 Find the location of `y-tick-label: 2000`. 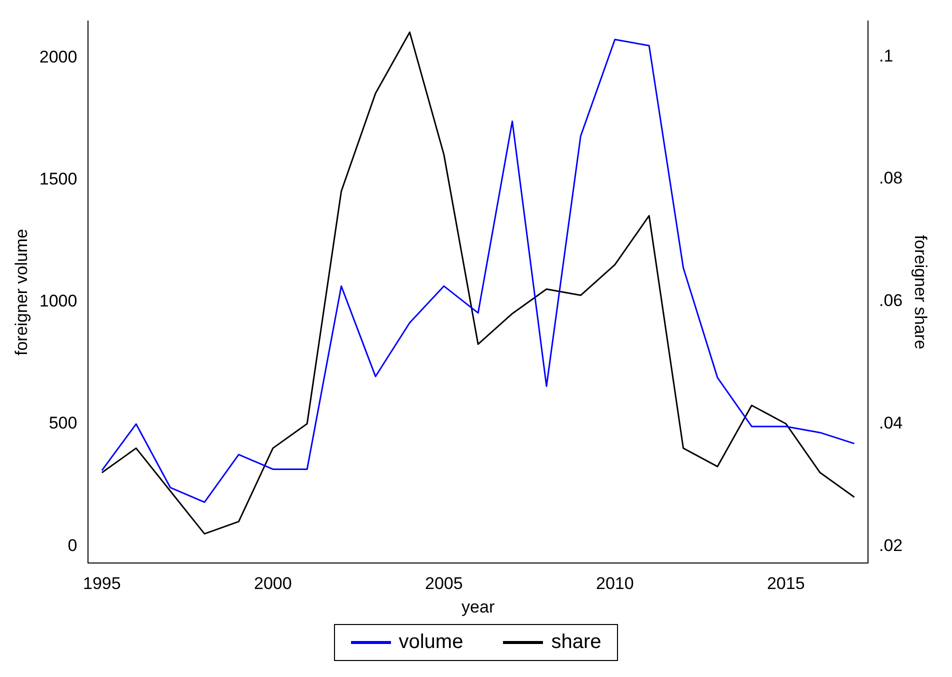

y-tick-label: 2000 is located at coordinates (58, 57).